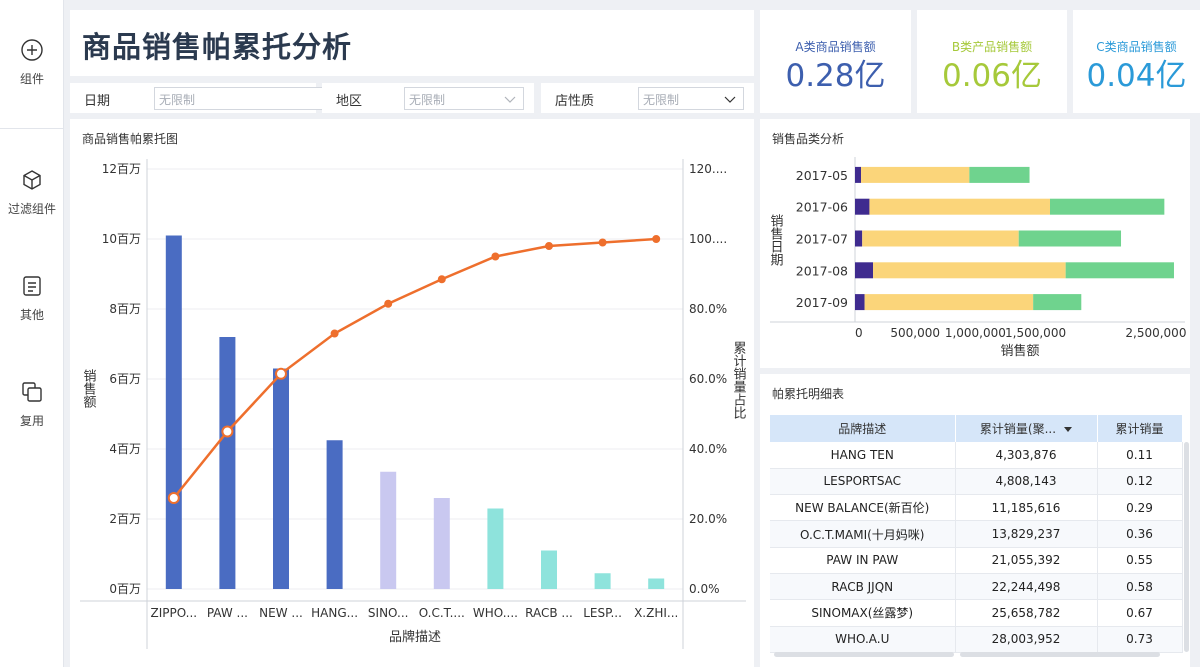 This screenshot has width=1200, height=667. What do you see at coordinates (708, 309) in the screenshot?
I see `y2-tick-label: 80.0%` at bounding box center [708, 309].